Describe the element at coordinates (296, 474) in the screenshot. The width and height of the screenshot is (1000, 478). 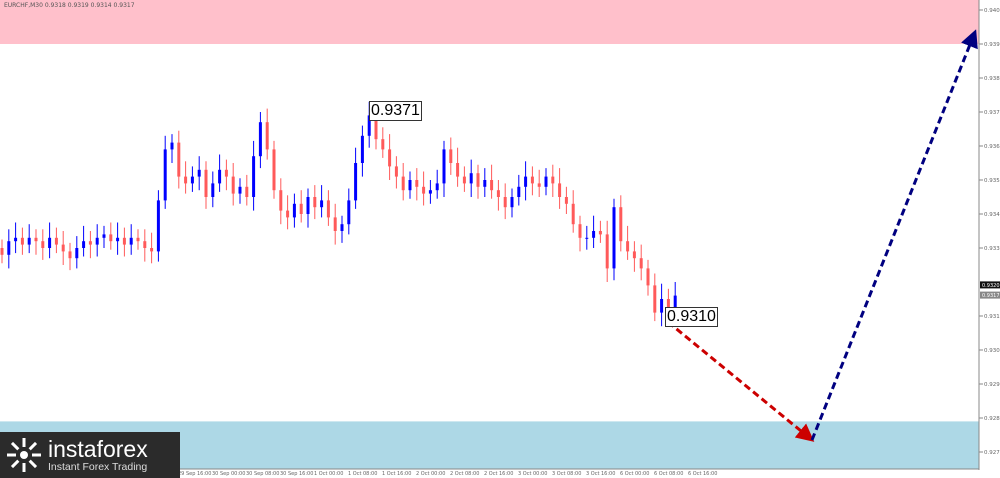
I see `x-tick-label: 30 Sep 16:00` at that location.